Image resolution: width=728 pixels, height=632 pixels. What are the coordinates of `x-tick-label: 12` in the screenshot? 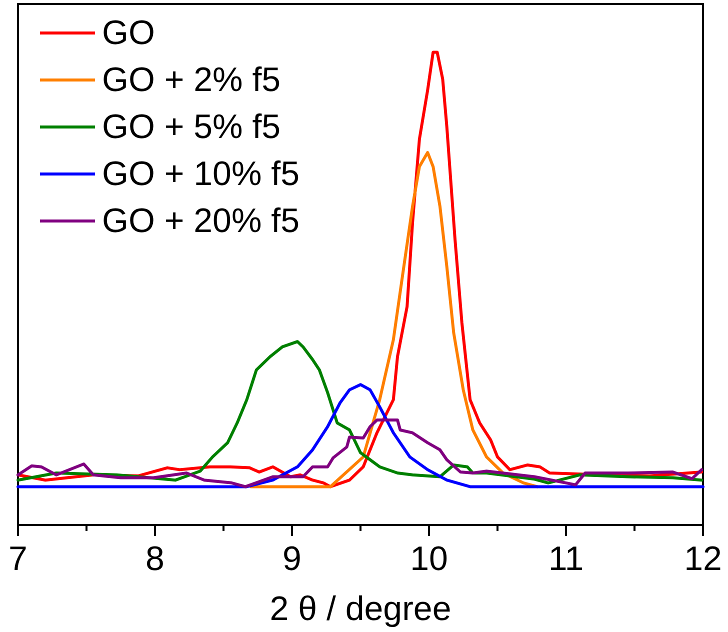 It's located at (703, 559).